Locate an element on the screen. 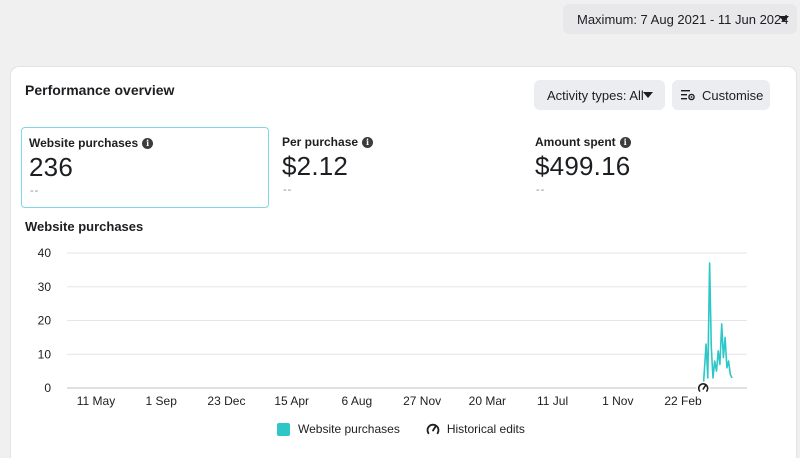 The image size is (800, 458). y-tick-label: 10 is located at coordinates (45, 354).